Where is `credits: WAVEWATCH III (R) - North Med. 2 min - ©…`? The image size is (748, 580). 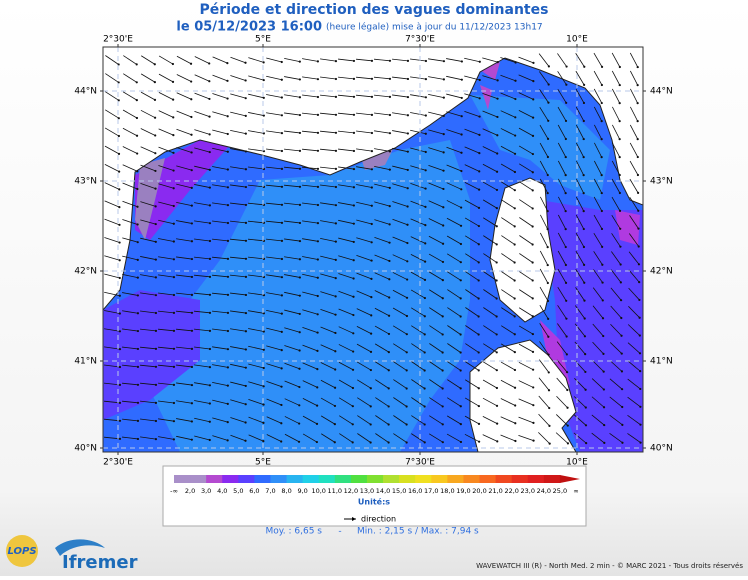 credits: WAVEWATCH III (R) - North Med. 2 min - ©… is located at coordinates (609, 566).